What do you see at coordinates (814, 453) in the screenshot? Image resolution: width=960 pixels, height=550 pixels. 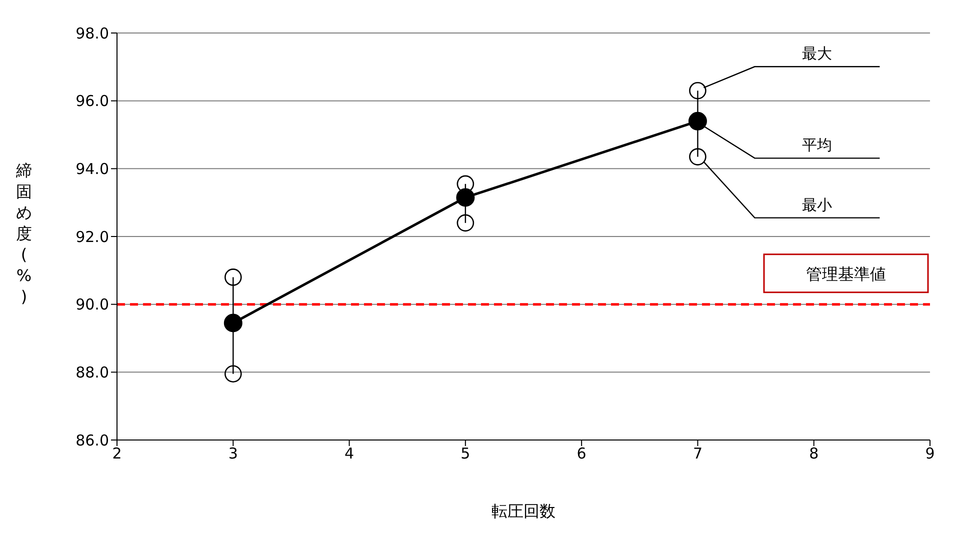 I see `x-tick-label: 8` at bounding box center [814, 453].